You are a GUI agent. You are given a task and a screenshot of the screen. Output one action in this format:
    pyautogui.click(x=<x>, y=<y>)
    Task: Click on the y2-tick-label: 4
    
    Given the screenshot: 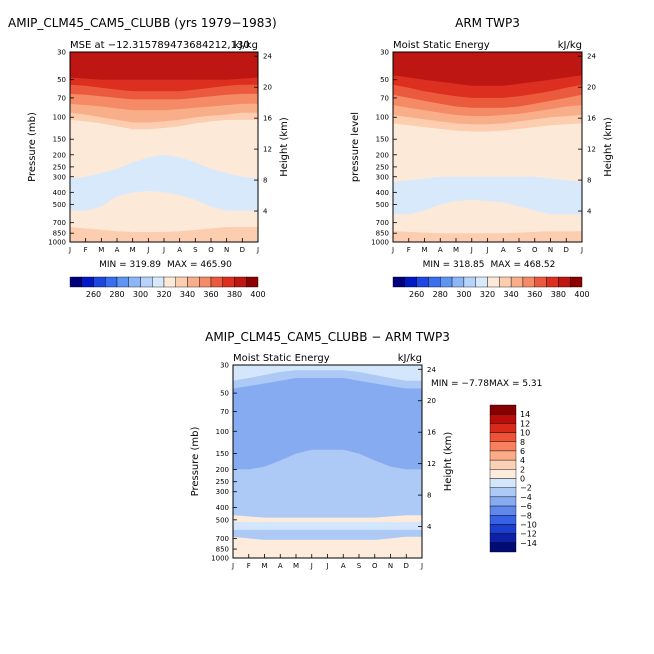 What is the action you would take?
    pyautogui.click(x=429, y=527)
    